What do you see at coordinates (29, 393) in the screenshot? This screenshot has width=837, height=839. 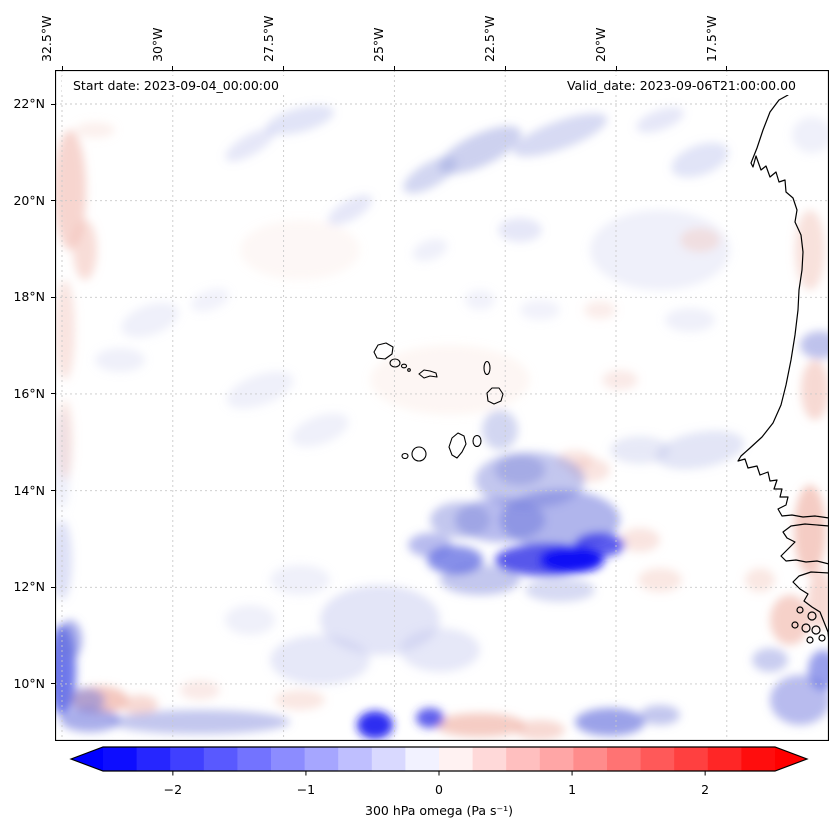 I see `lat-tick-label: 16°N` at bounding box center [29, 393].